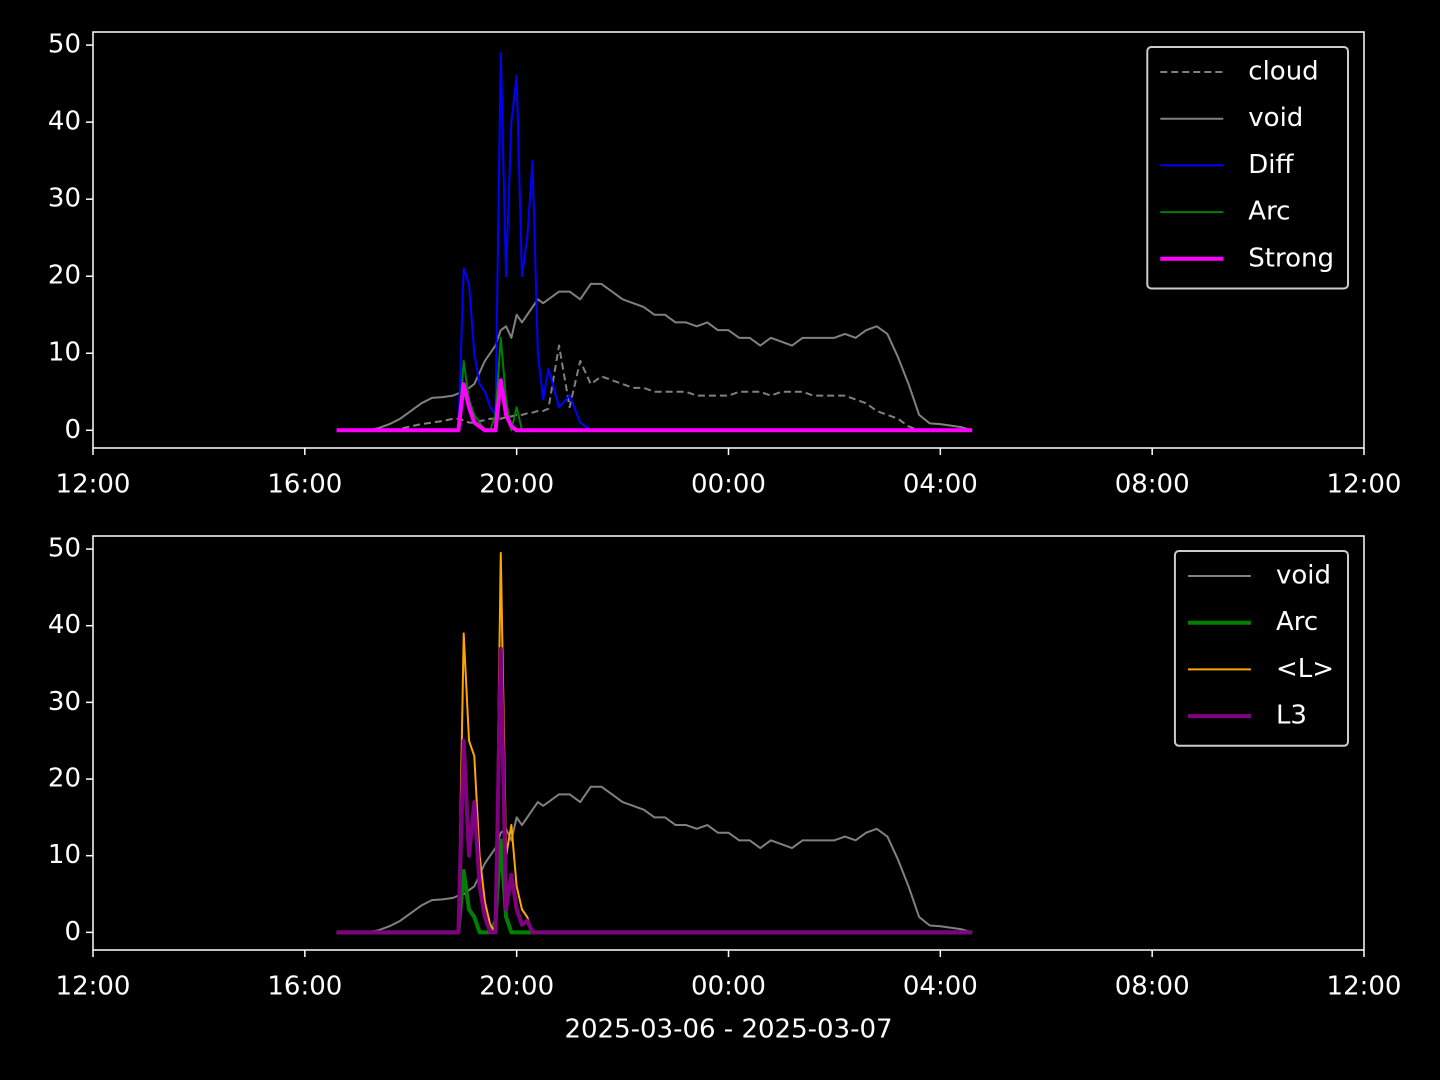 The image size is (1440, 1080). Describe the element at coordinates (1291, 258) in the screenshot. I see `legend-label: Strong` at that location.